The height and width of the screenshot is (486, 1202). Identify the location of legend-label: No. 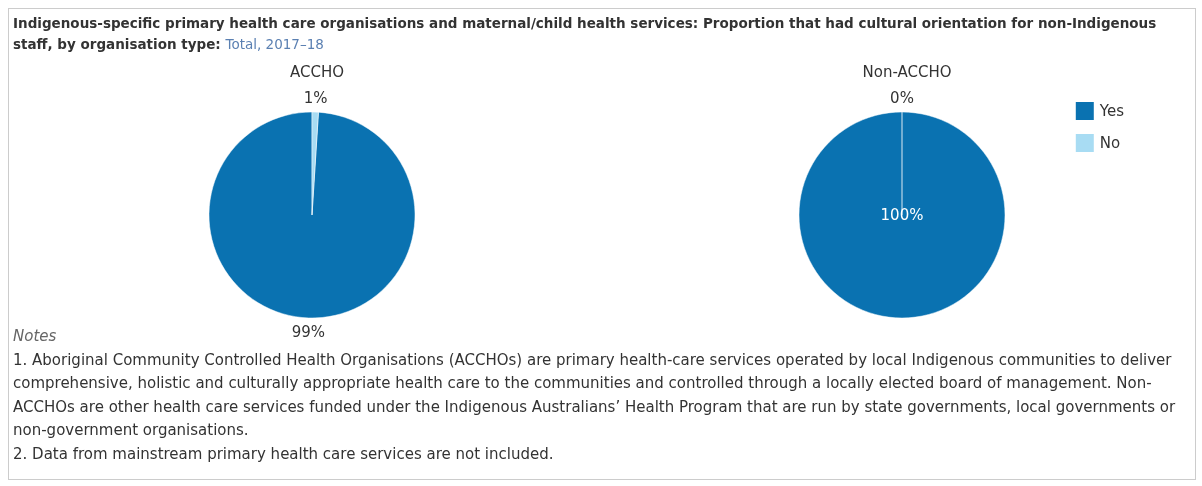
(1110, 143).